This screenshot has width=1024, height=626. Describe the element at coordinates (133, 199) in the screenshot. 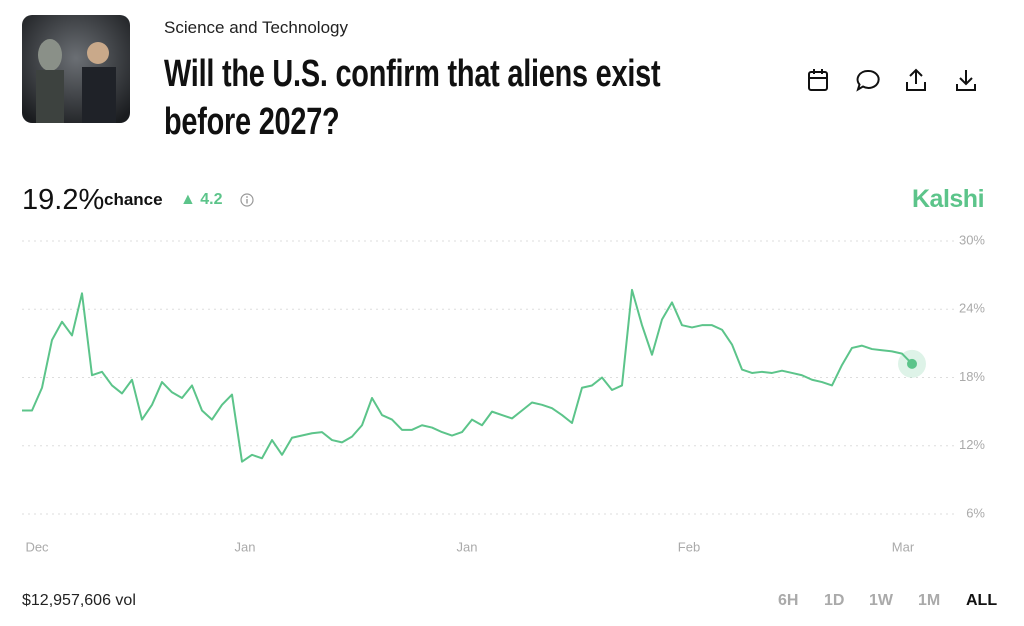

I see `chance-label: chance` at that location.